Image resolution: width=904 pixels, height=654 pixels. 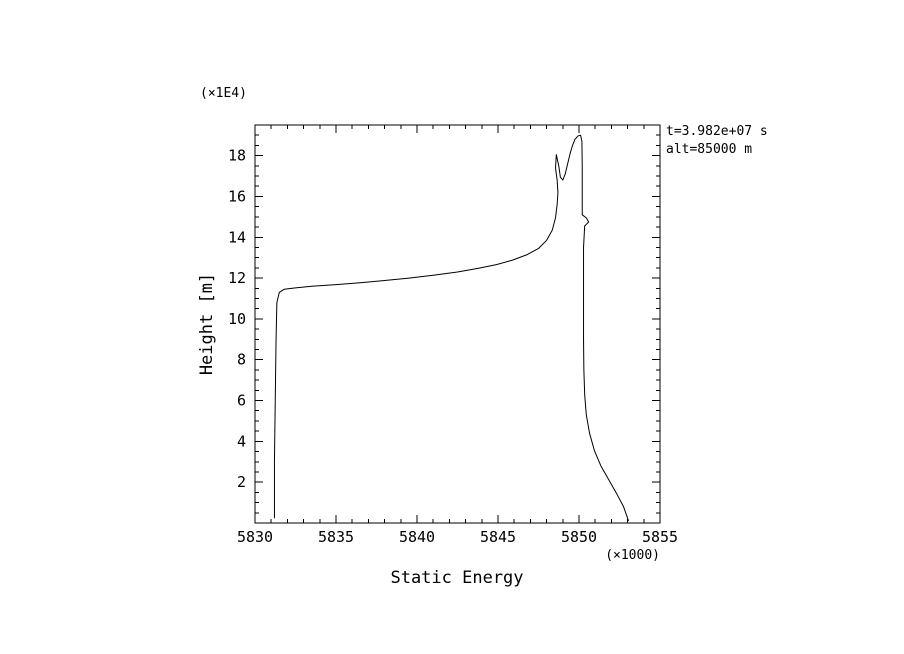 What do you see at coordinates (241, 401) in the screenshot?
I see `y-tick-label: 6` at bounding box center [241, 401].